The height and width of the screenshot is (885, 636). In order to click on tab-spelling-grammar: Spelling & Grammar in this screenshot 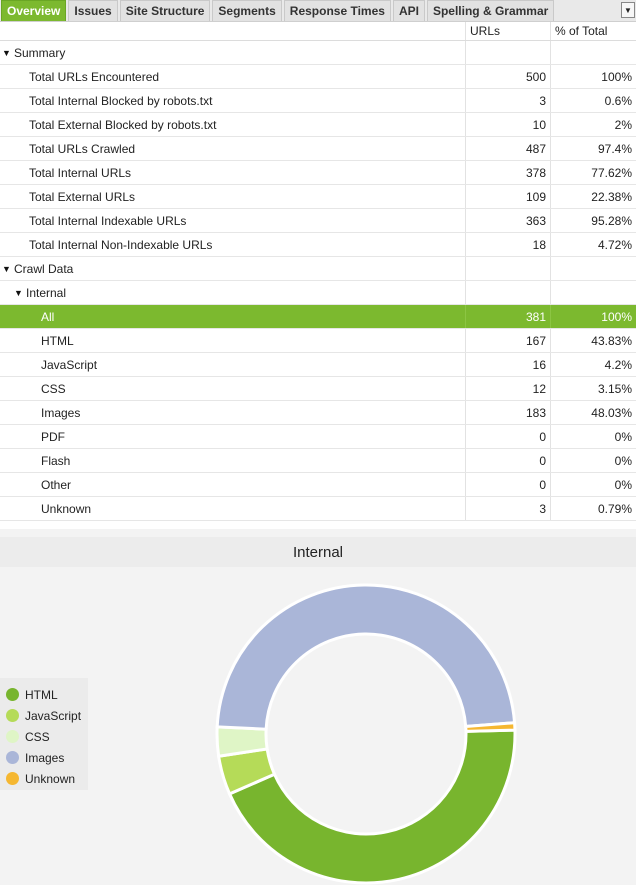, I will do `click(490, 10)`.